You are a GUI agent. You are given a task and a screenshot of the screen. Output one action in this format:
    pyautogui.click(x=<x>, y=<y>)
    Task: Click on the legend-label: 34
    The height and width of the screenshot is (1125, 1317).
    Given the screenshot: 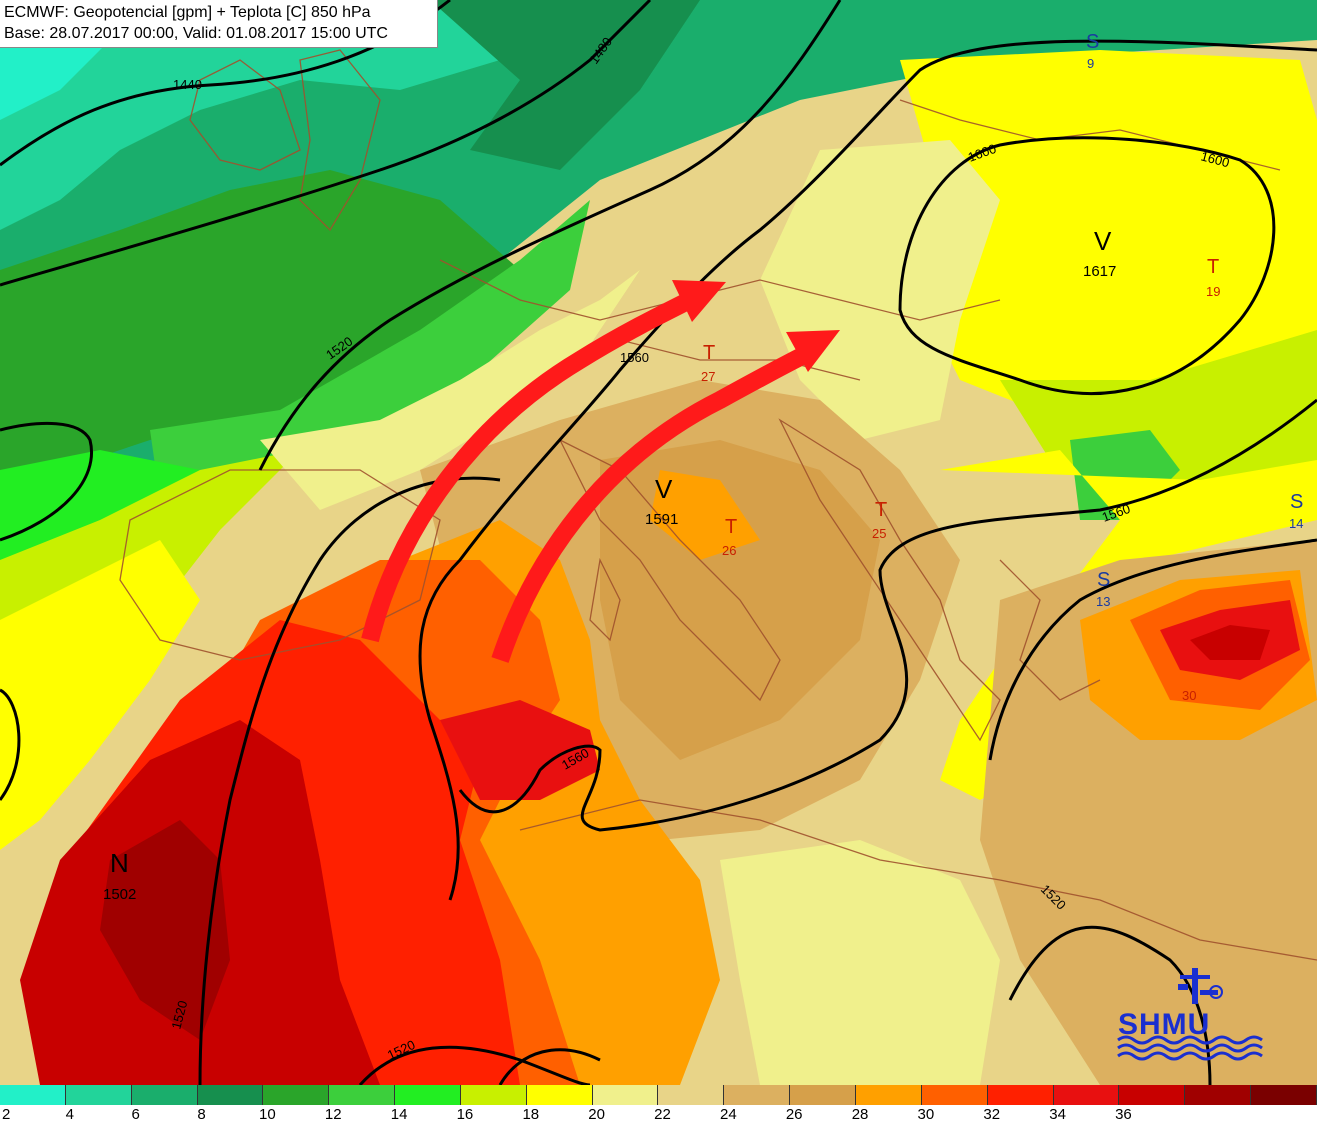 What is the action you would take?
    pyautogui.click(x=1057, y=1114)
    